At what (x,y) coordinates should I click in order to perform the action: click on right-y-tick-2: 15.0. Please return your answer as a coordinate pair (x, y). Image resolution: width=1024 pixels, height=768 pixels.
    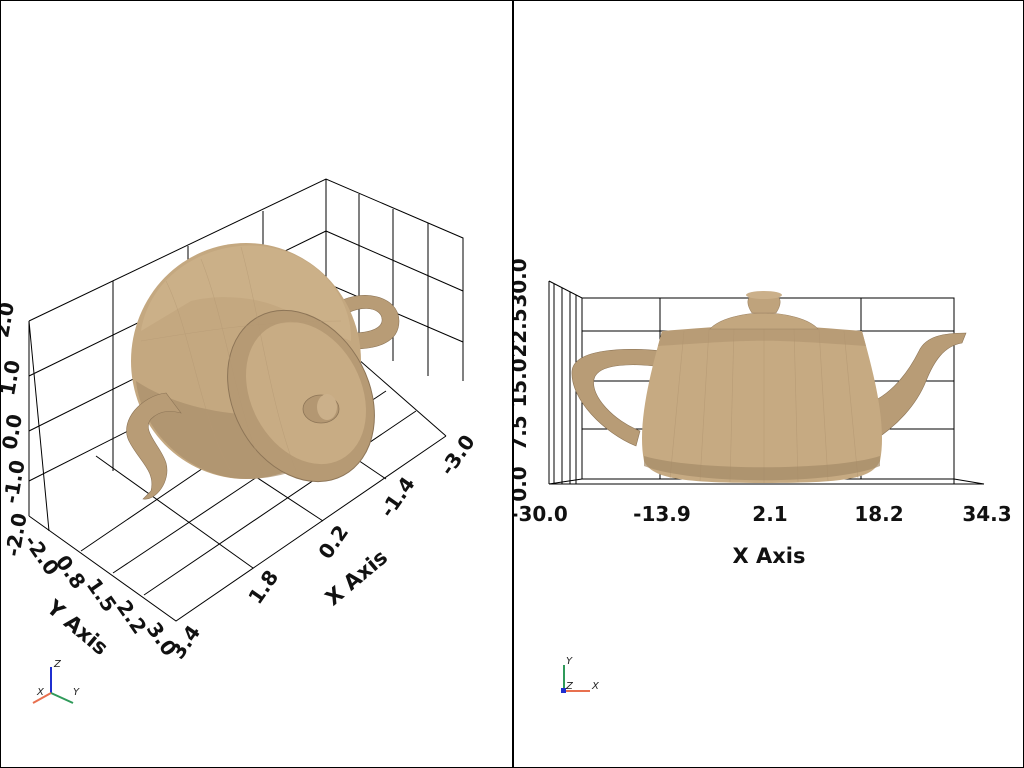
    Looking at the image, I should click on (522, 382).